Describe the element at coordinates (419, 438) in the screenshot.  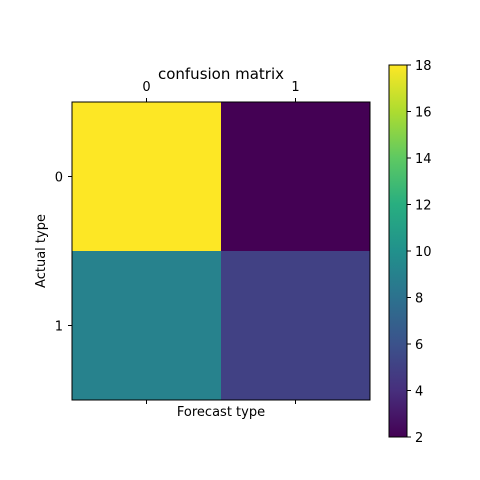
I see `colorbar-tick-label: 2` at that location.